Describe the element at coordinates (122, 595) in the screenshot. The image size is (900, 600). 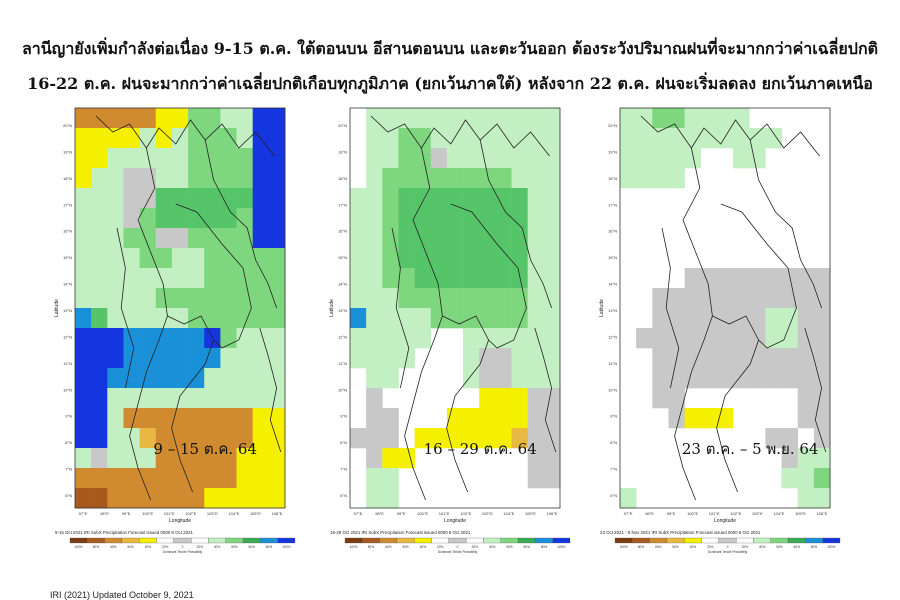
I see `footer-credit: IRI (2021) Updated October 9, 2021` at that location.